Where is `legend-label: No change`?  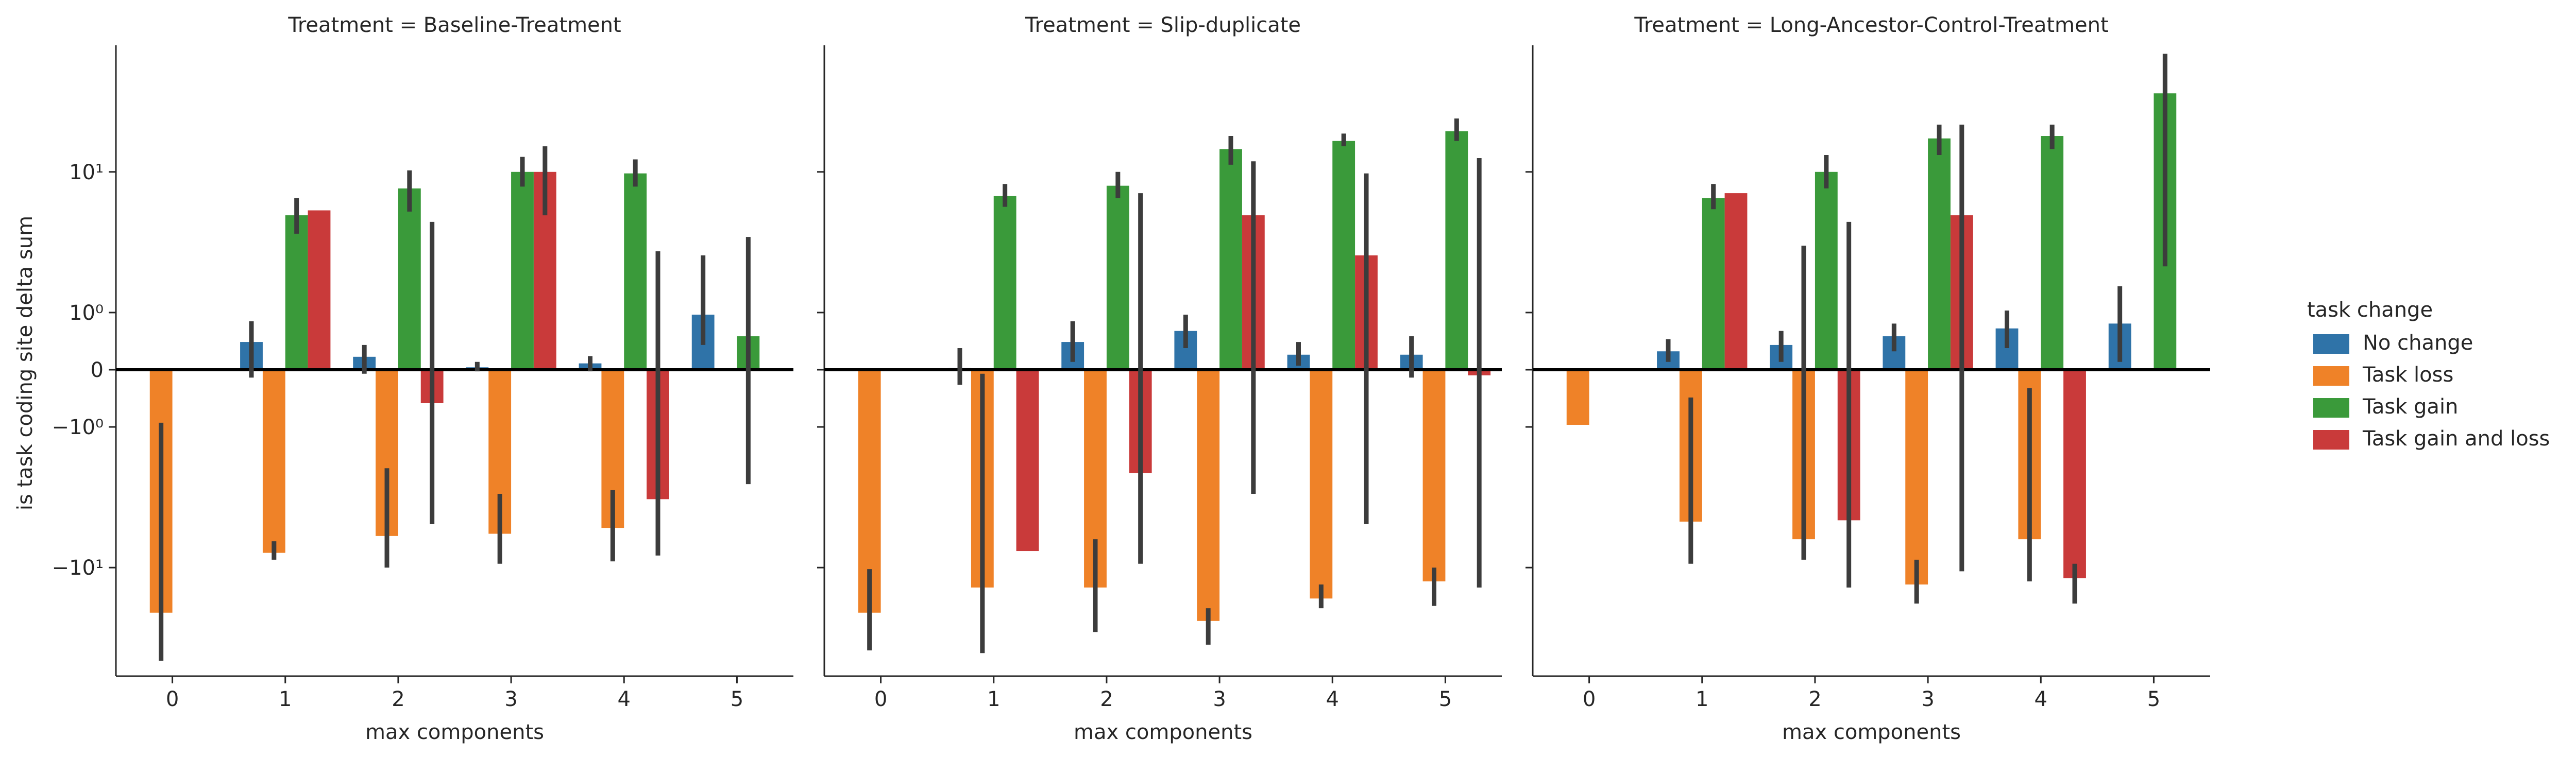
legend-label: No change is located at coordinates (2418, 343).